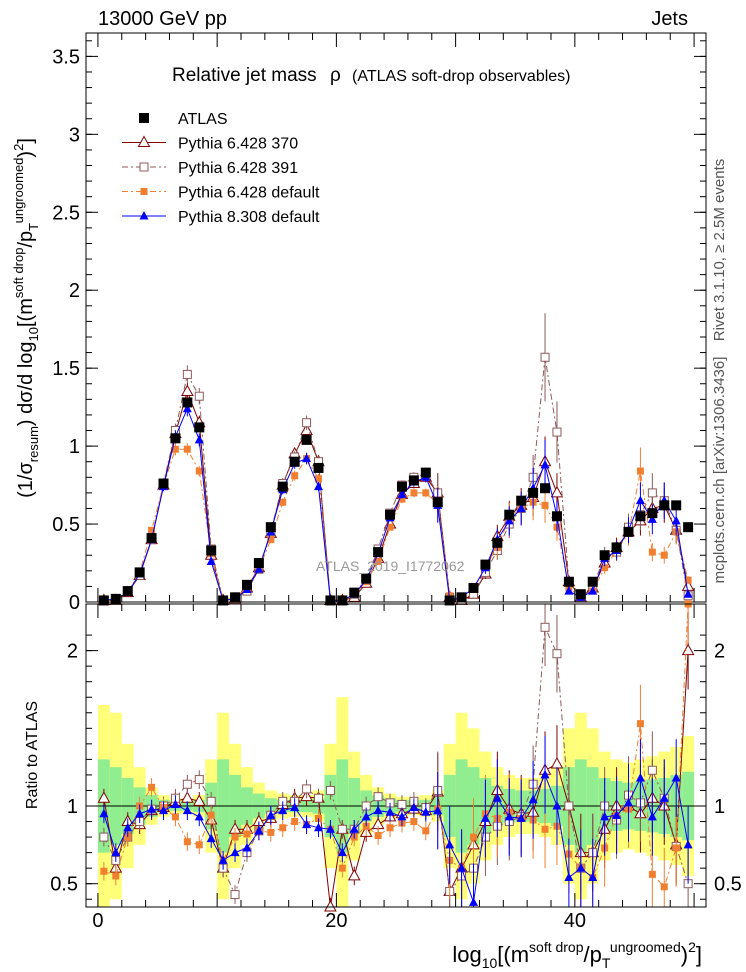 This screenshot has height=972, width=746. Describe the element at coordinates (26, 239) in the screenshot. I see `ylabel-part: /p` at that location.